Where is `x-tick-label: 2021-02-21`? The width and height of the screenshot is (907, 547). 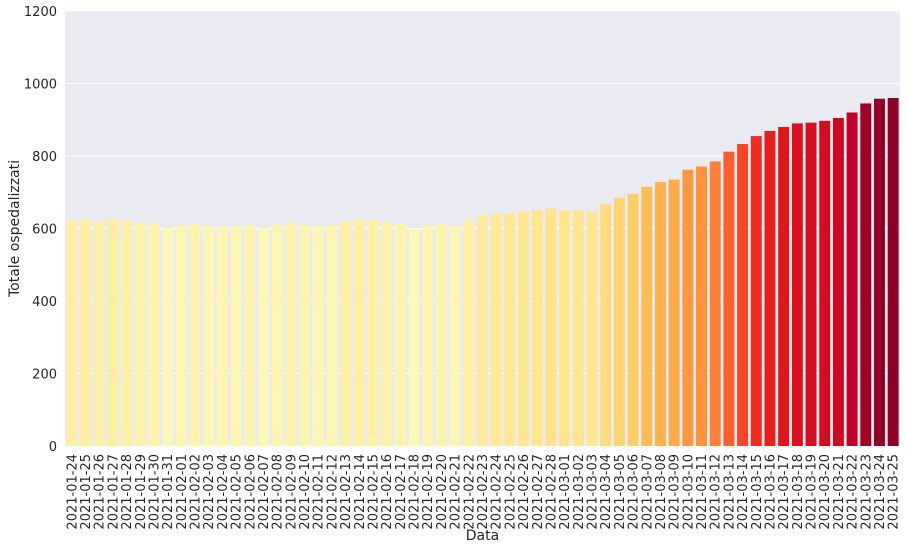 x-tick-label: 2021-02-21 is located at coordinates (456, 492).